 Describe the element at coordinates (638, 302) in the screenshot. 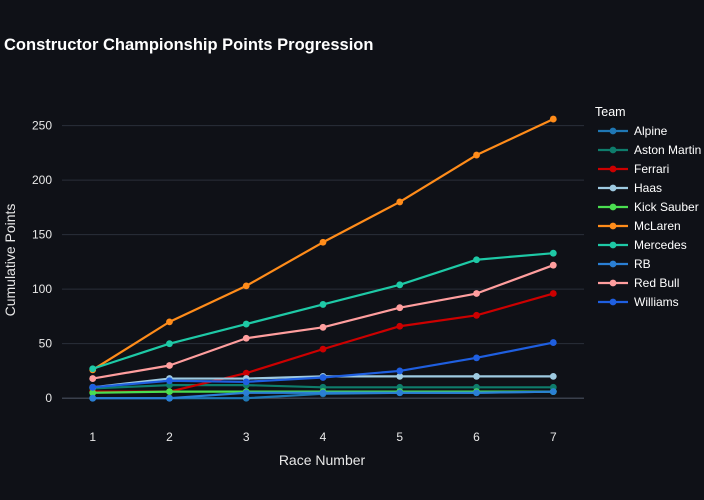

I see `legend-item-williams: Williams` at that location.